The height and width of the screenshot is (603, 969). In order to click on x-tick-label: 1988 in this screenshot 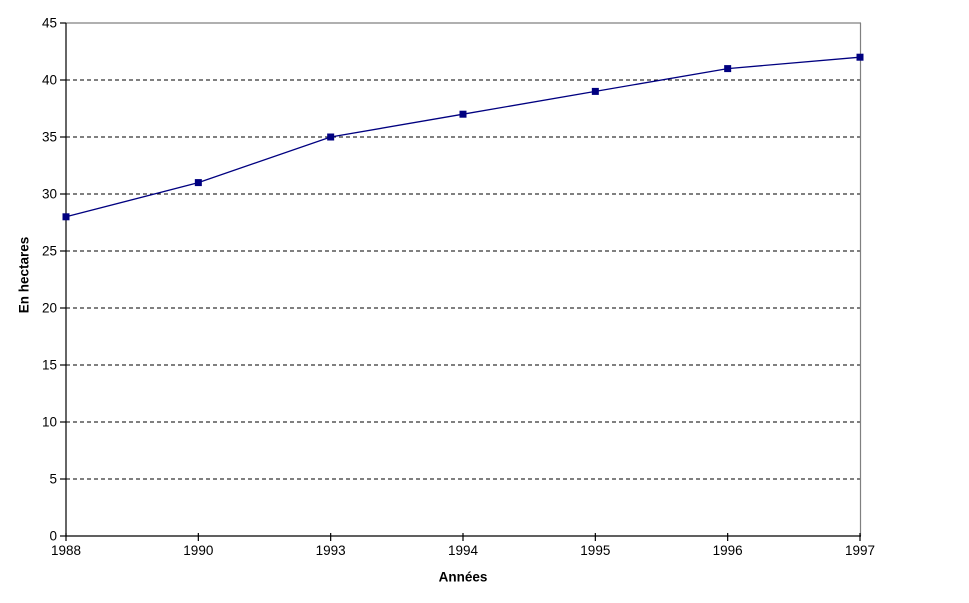, I will do `click(66, 550)`.